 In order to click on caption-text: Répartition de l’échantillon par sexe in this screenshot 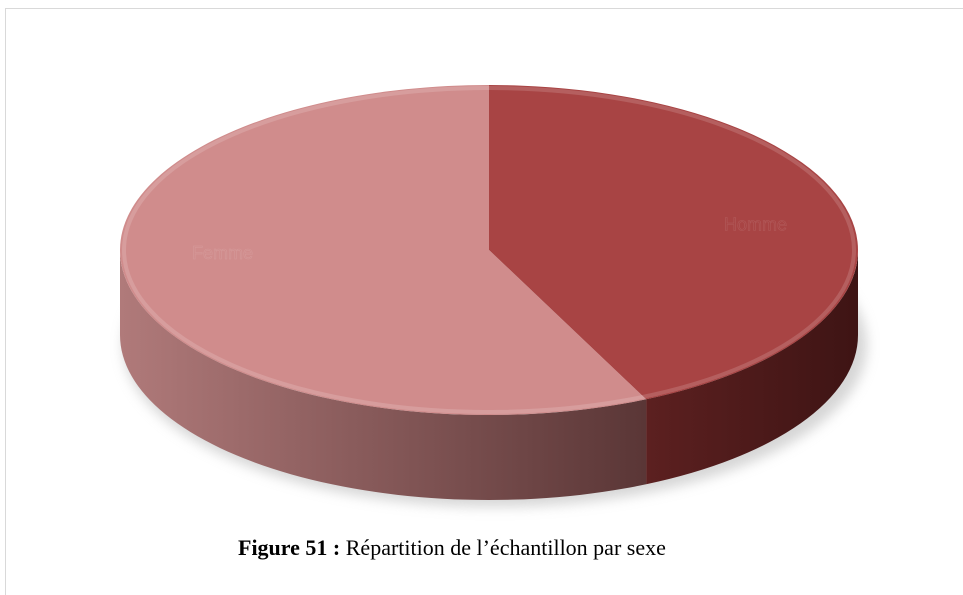, I will do `click(506, 547)`.